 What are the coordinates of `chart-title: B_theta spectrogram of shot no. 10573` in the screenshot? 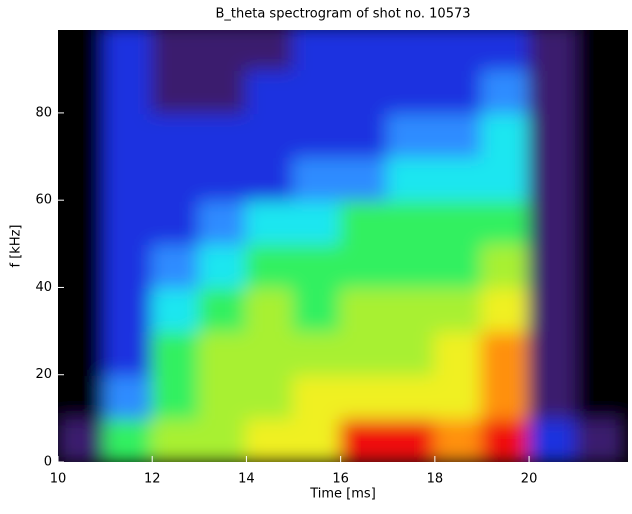 It's located at (342, 14).